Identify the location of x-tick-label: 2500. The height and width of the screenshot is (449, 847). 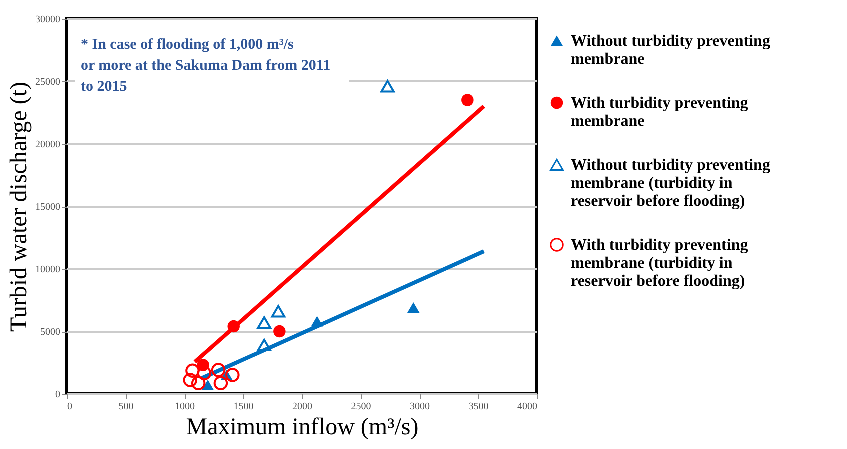
(361, 407).